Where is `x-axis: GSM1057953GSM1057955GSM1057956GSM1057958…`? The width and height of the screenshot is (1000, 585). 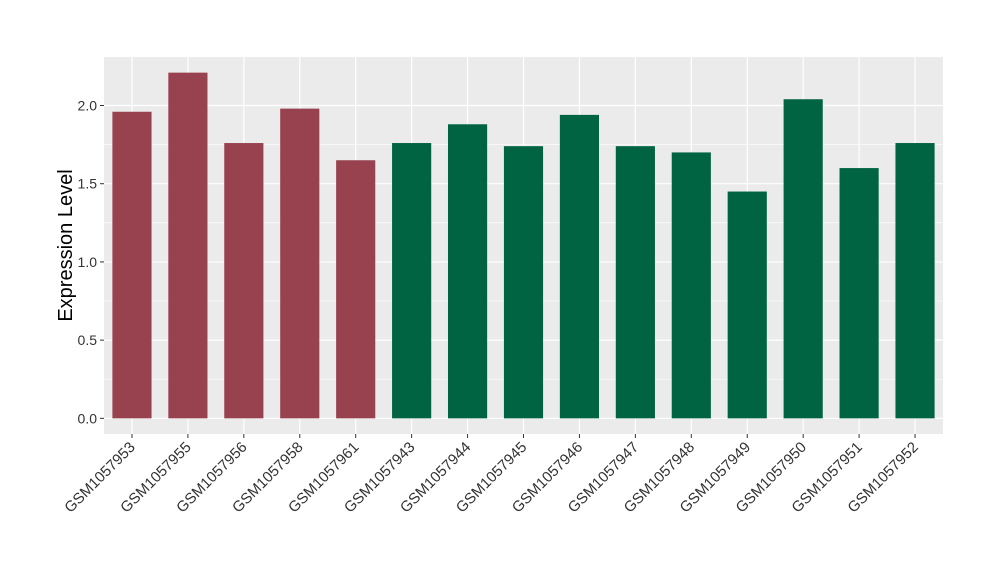
x-axis: GSM1057953GSM1057955GSM1057956GSM1057958… is located at coordinates (491, 475).